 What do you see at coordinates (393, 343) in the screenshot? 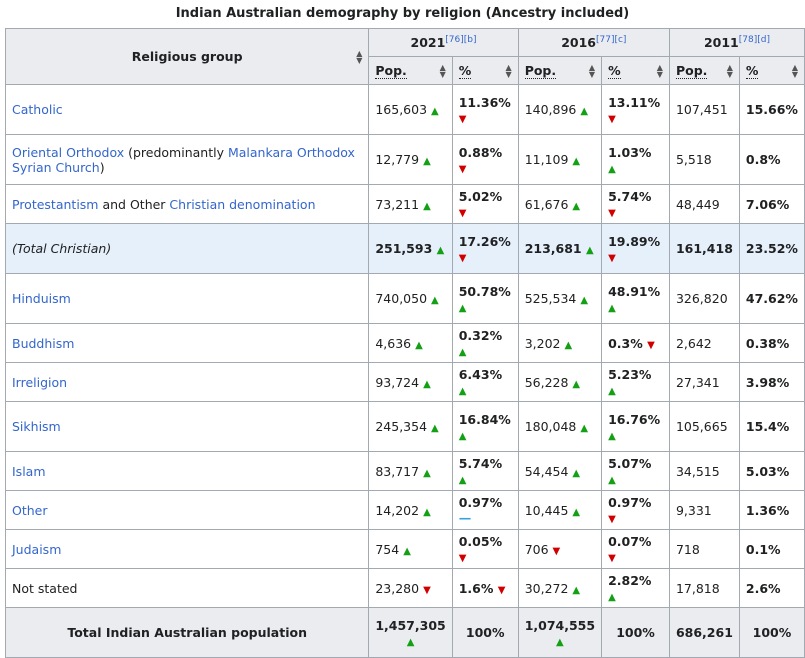
I see `cell-value: 4,636` at bounding box center [393, 343].